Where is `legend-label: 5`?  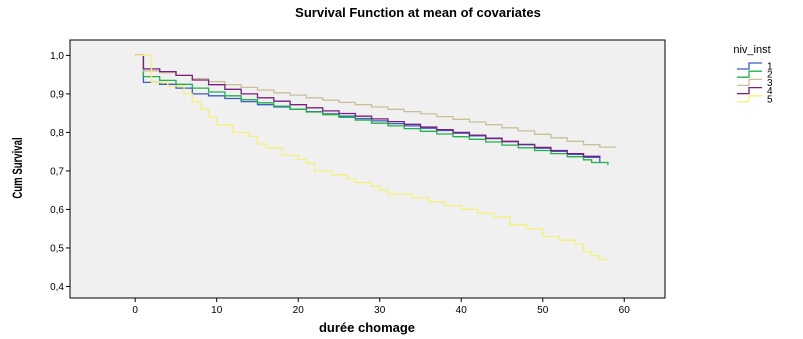 legend-label: 5 is located at coordinates (770, 99).